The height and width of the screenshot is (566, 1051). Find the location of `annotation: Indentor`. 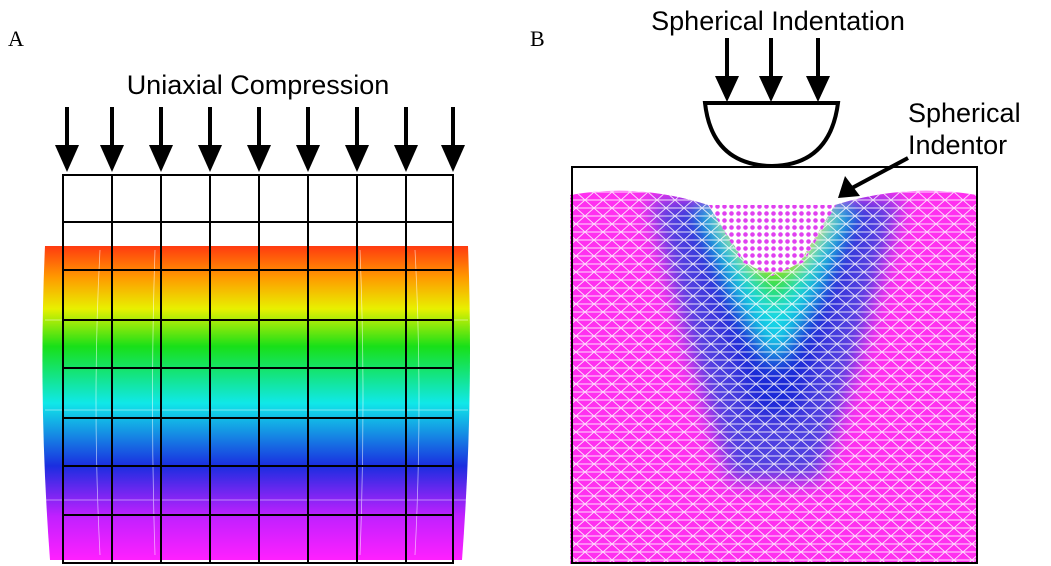

annotation: Indentor is located at coordinates (957, 145).